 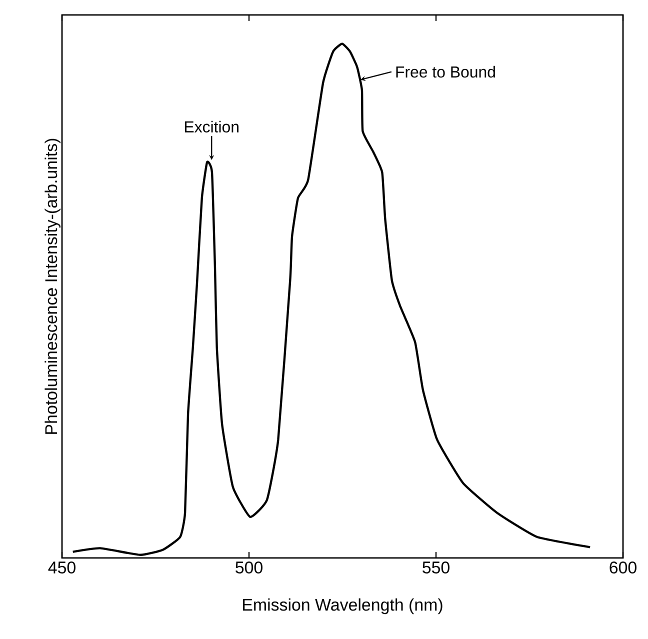 I want to click on x-tick-label: 450, so click(x=62, y=568).